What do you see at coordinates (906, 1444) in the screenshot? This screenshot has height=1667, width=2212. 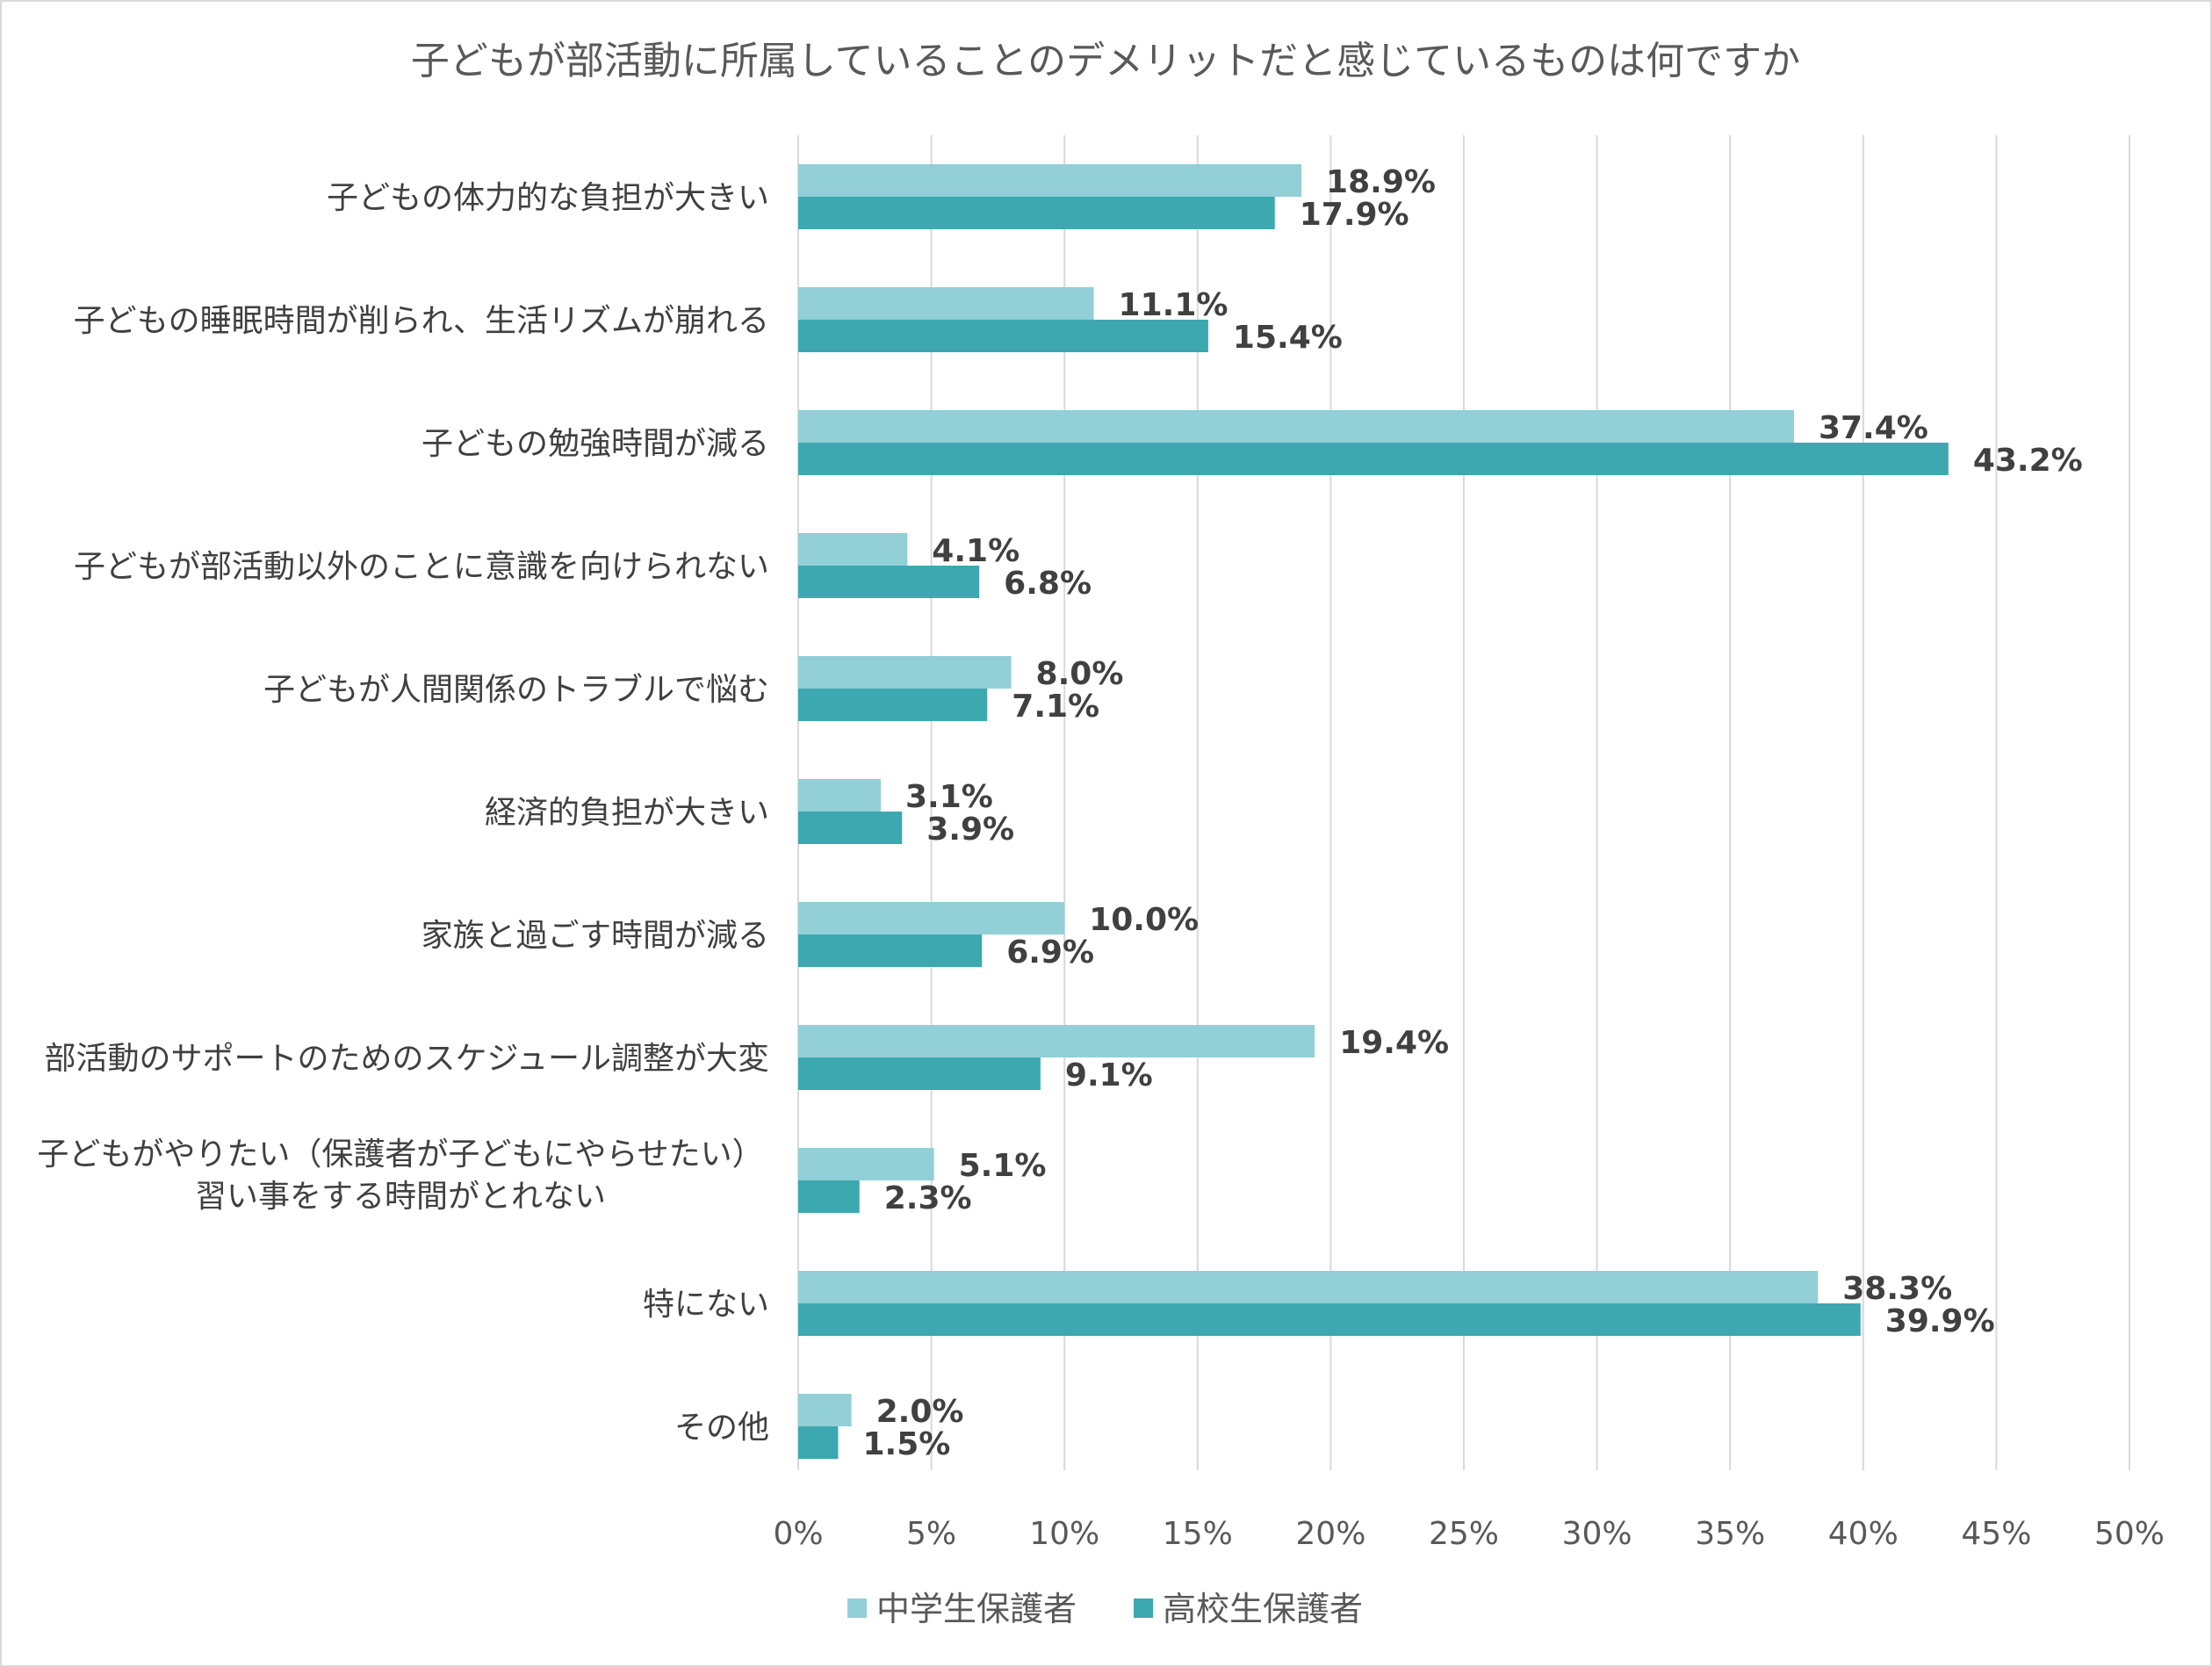 I see `data-label: 1.5%` at bounding box center [906, 1444].